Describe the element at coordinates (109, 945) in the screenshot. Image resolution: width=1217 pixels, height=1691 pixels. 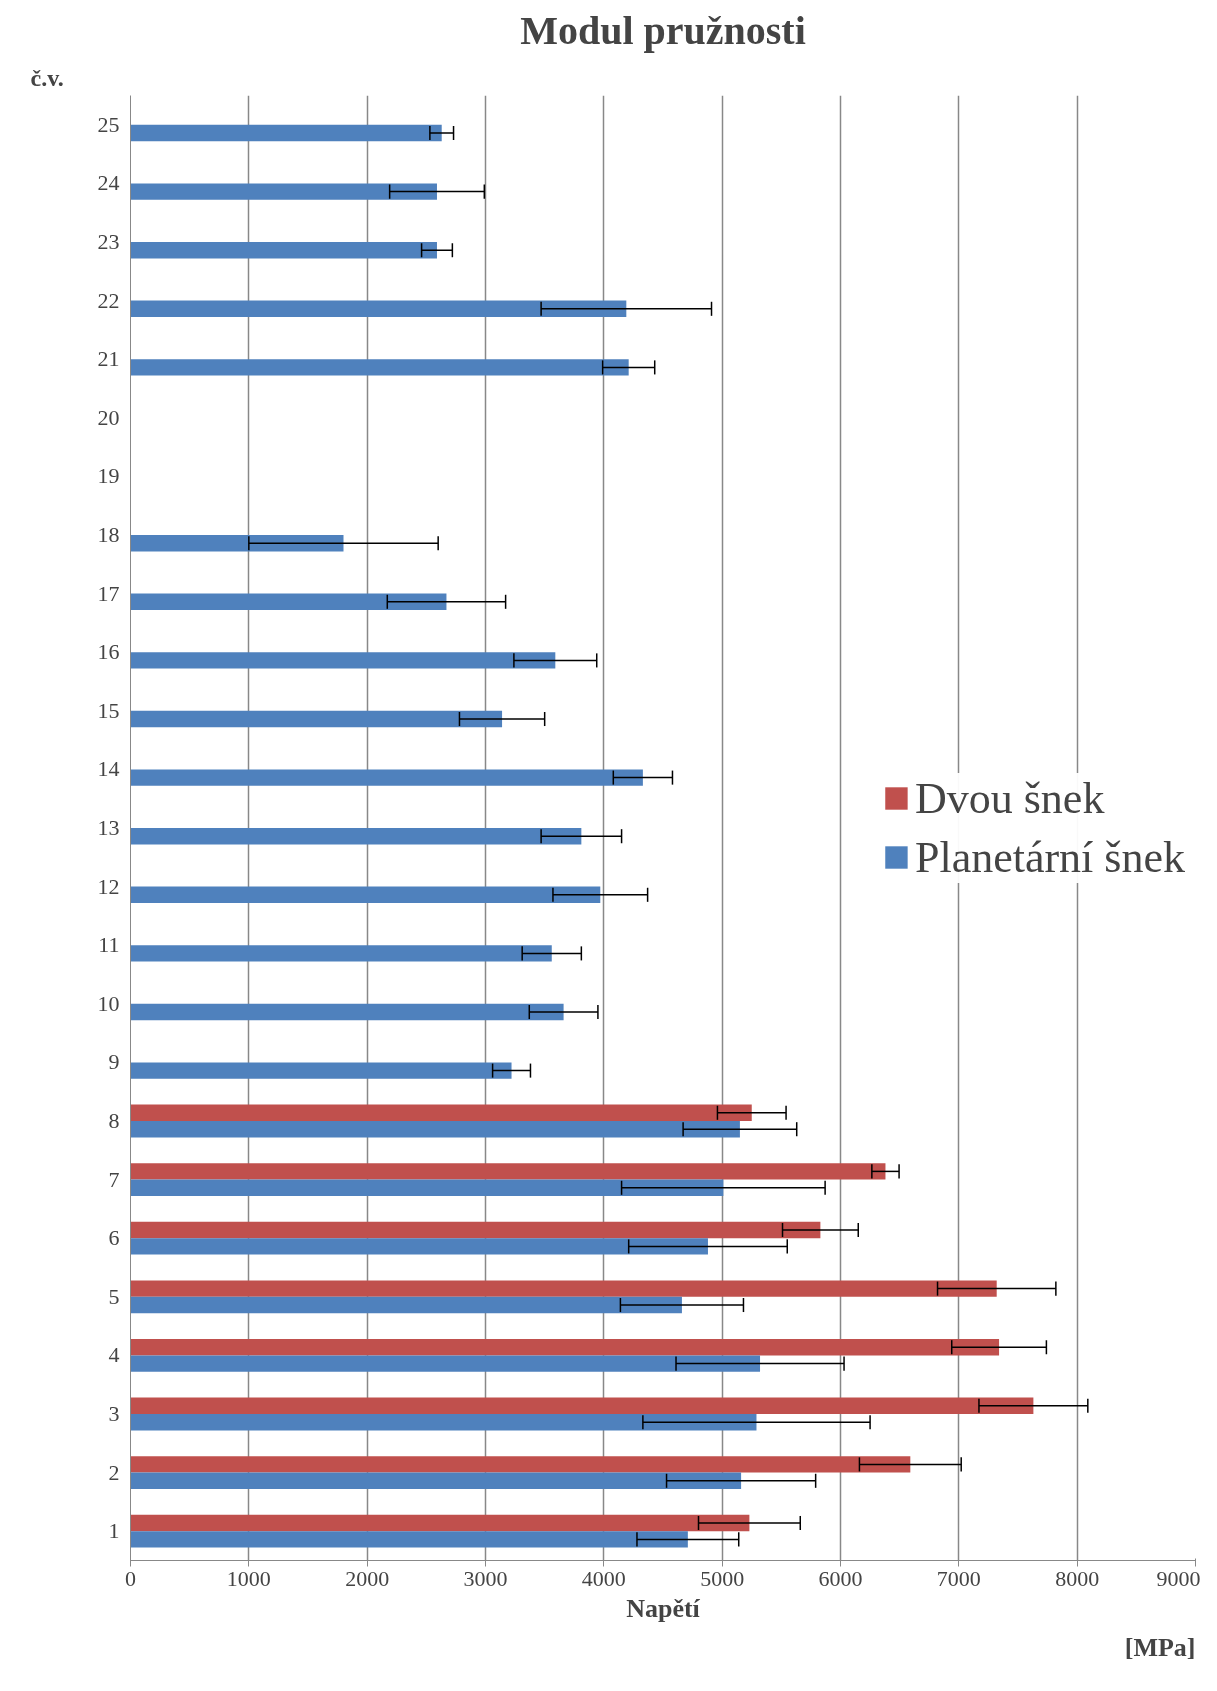
I see `y-tick-label: 11` at that location.